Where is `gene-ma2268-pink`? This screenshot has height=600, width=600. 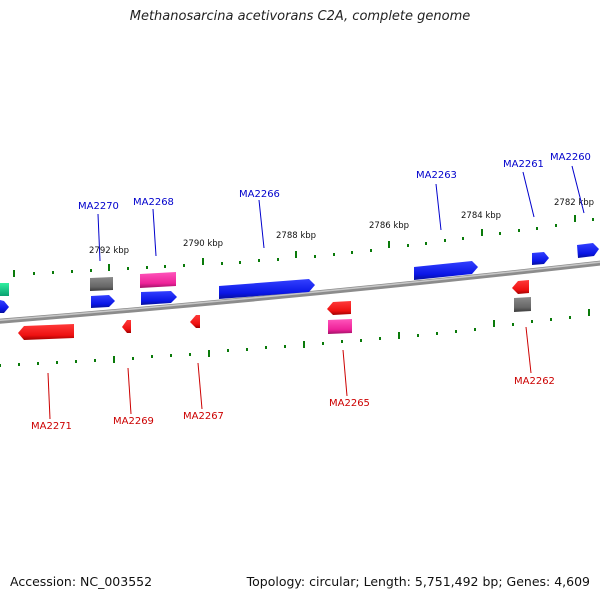 gene-ma2268-pink is located at coordinates (158, 280).